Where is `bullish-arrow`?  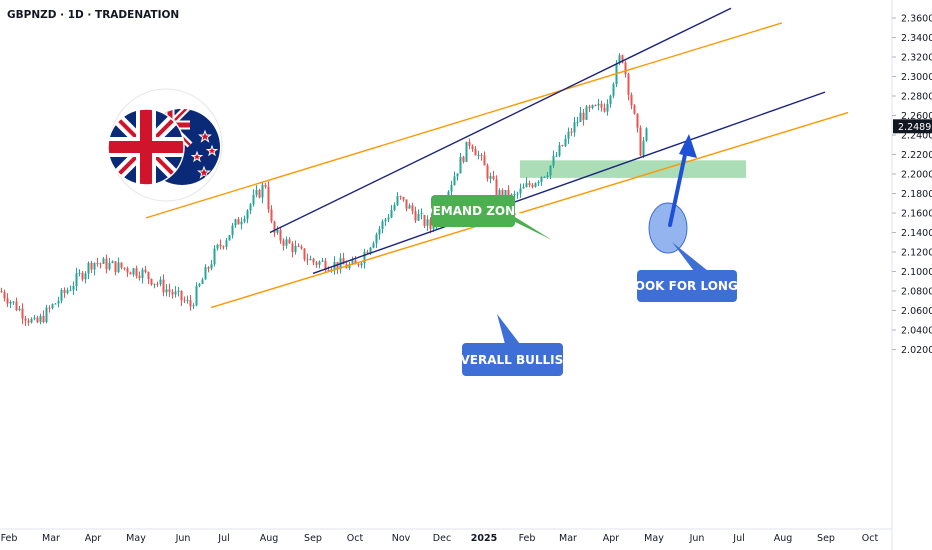
bullish-arrow is located at coordinates (682, 180).